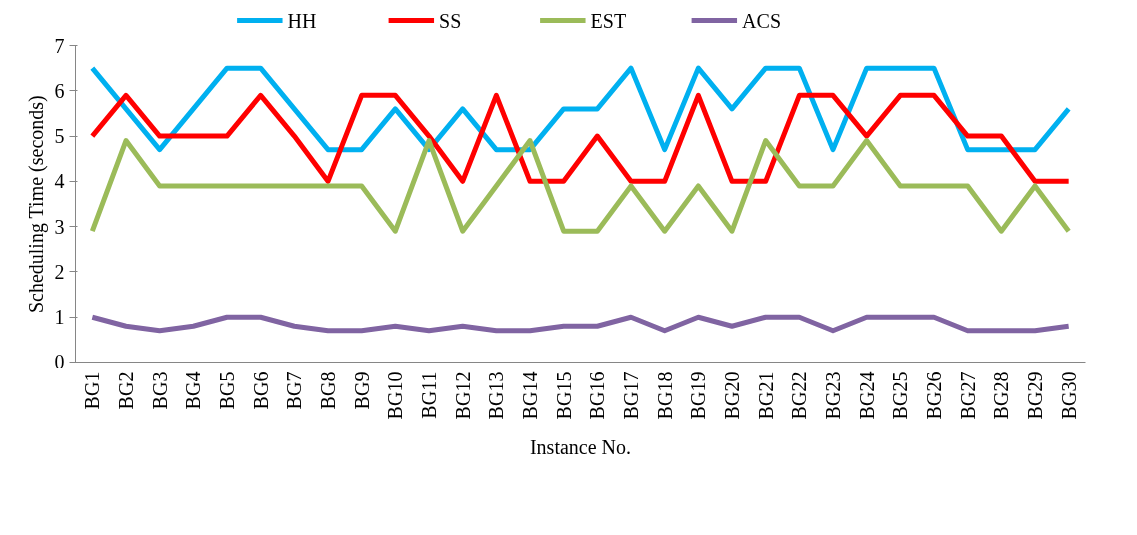 The width and height of the screenshot is (1137, 535). I want to click on x-tick-label: BG8, so click(328, 390).